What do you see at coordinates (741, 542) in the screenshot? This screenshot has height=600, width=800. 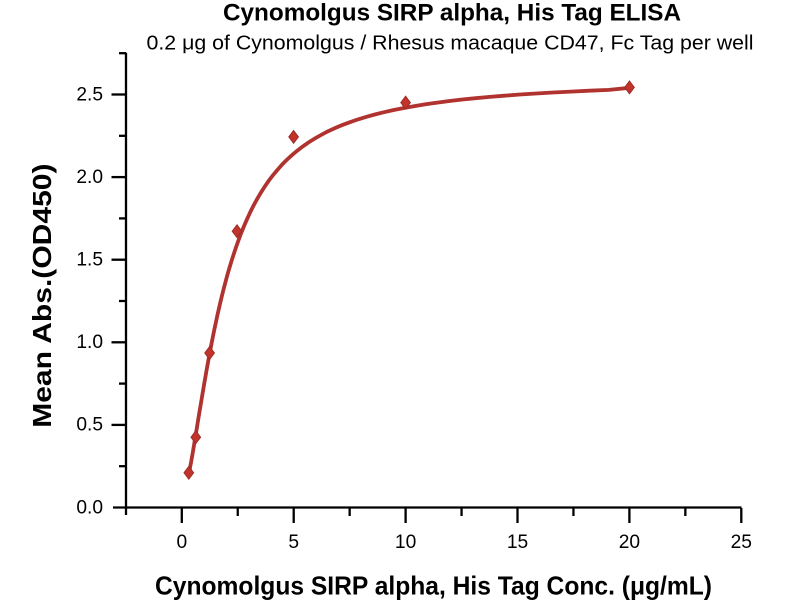 I see `svg-text: 25` at bounding box center [741, 542].